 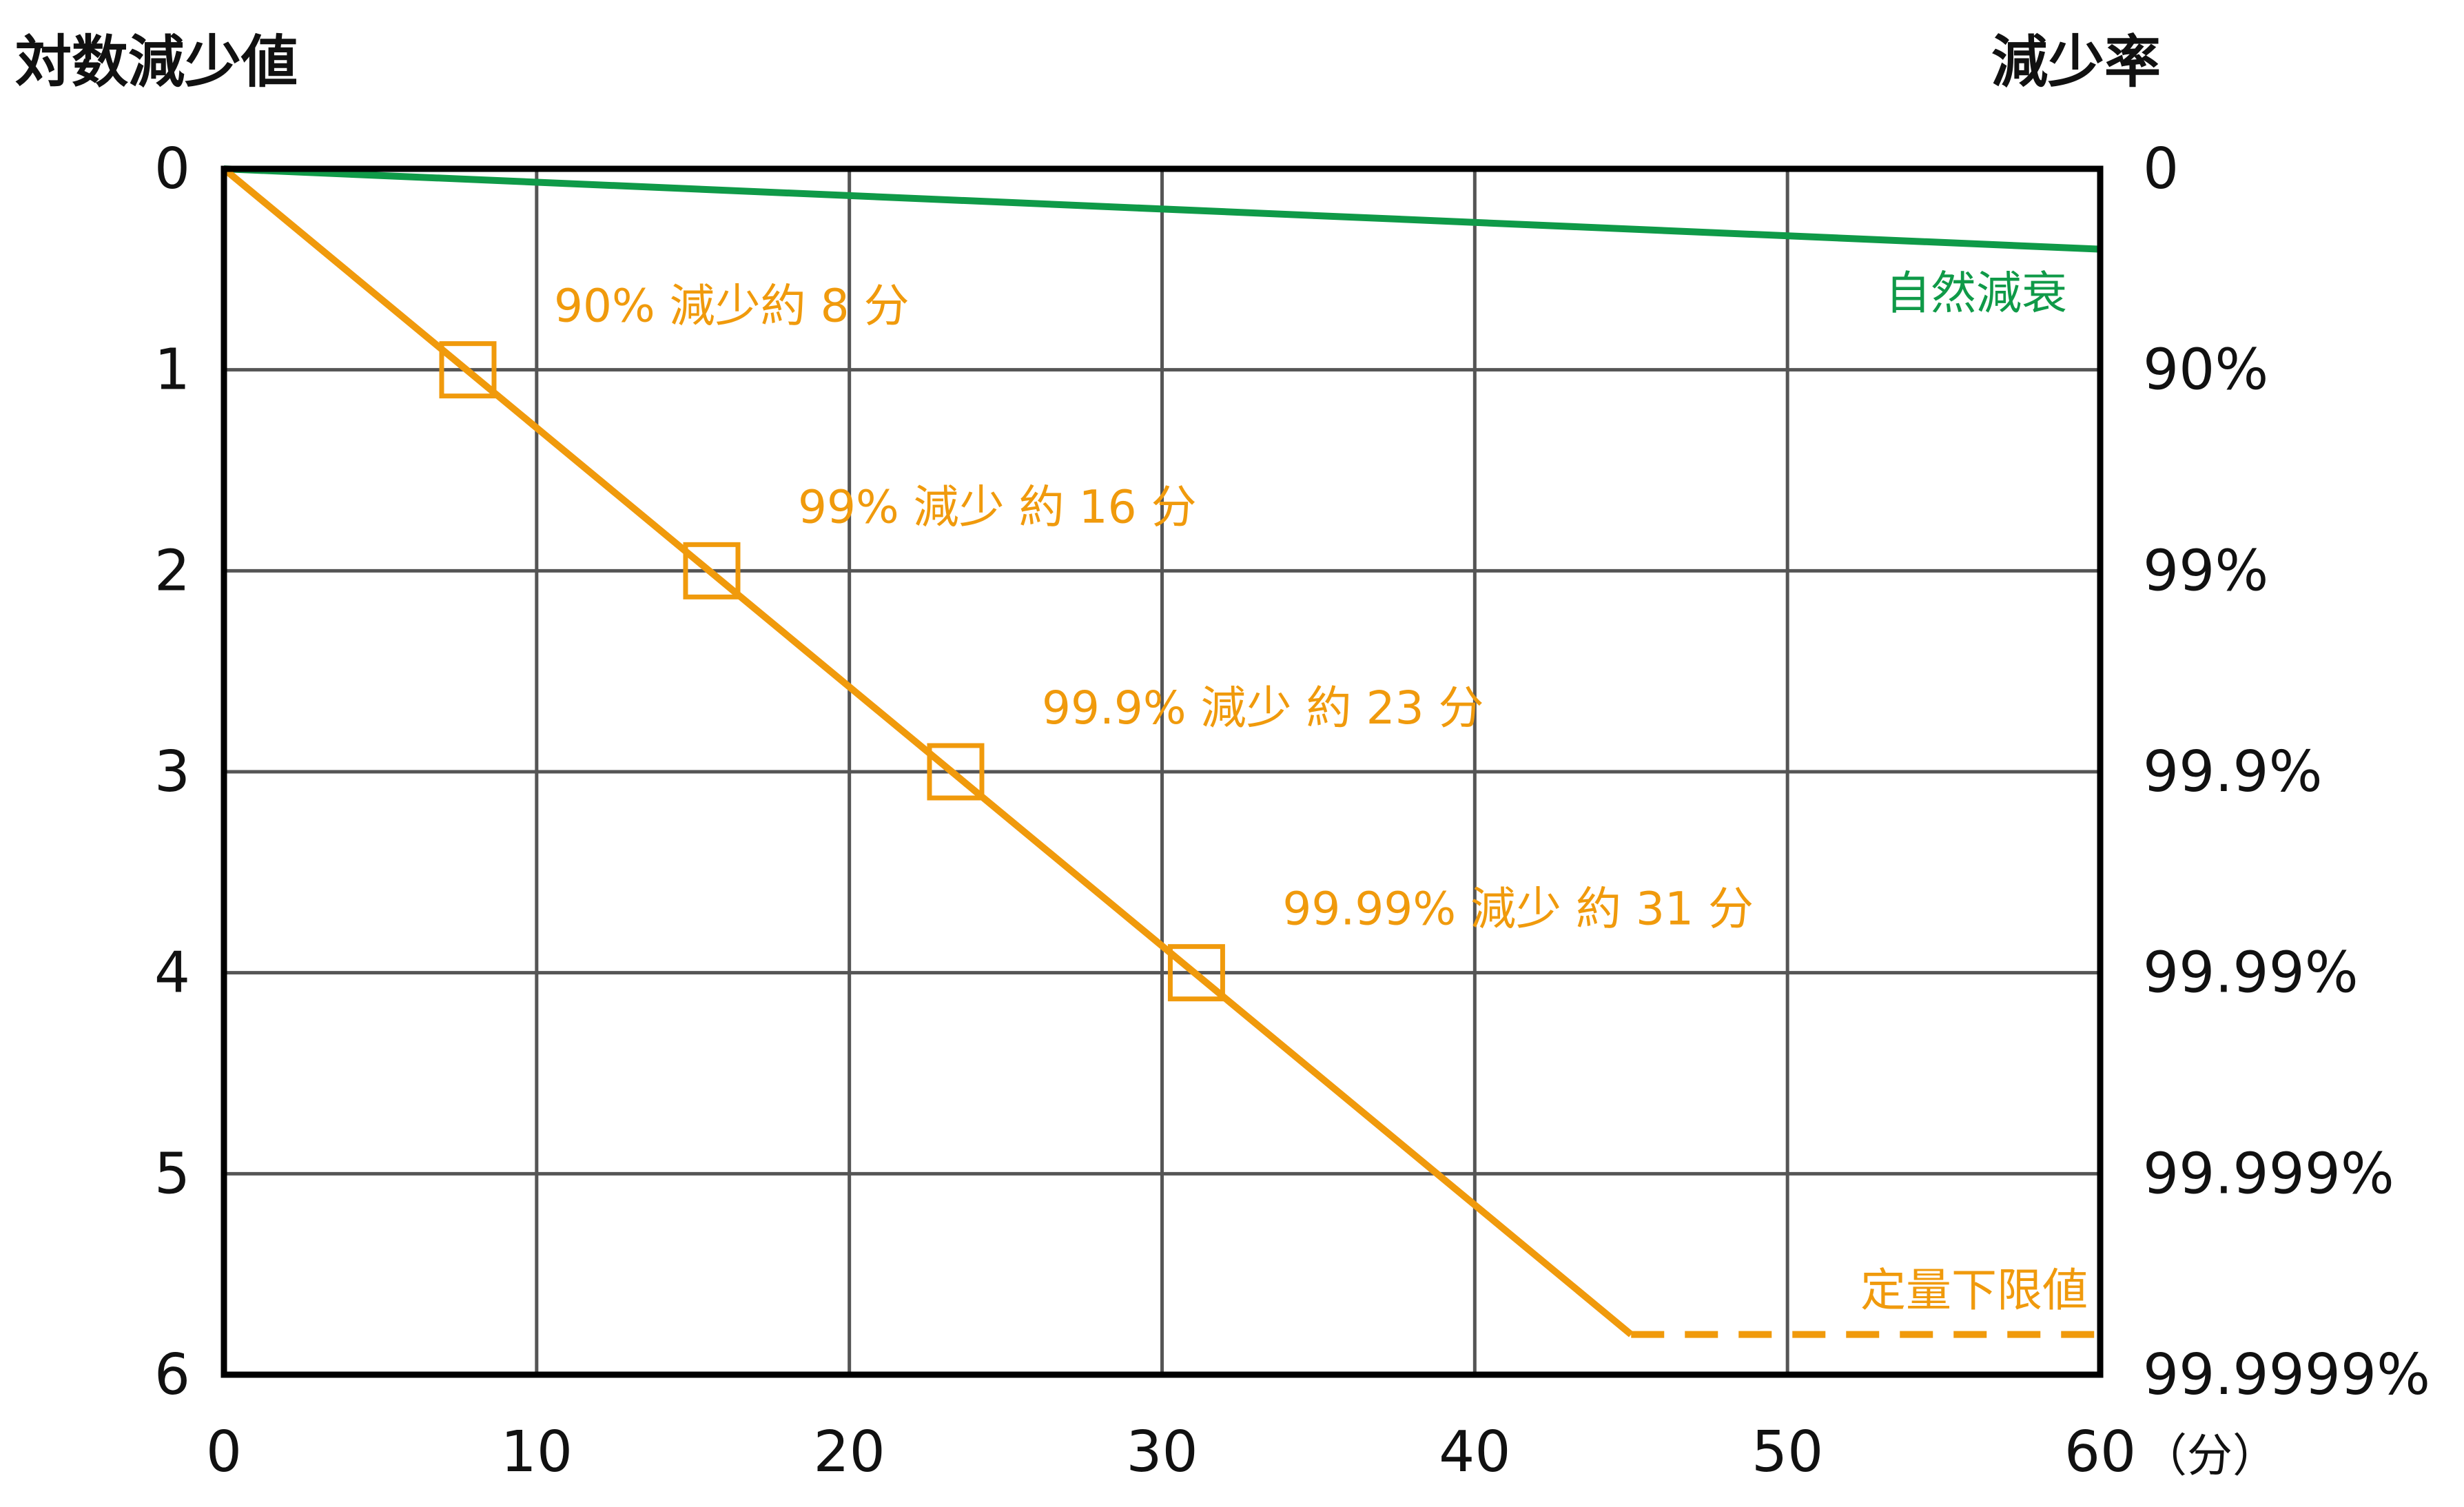 What do you see at coordinates (1162, 209) in the screenshot?
I see `series-line` at bounding box center [1162, 209].